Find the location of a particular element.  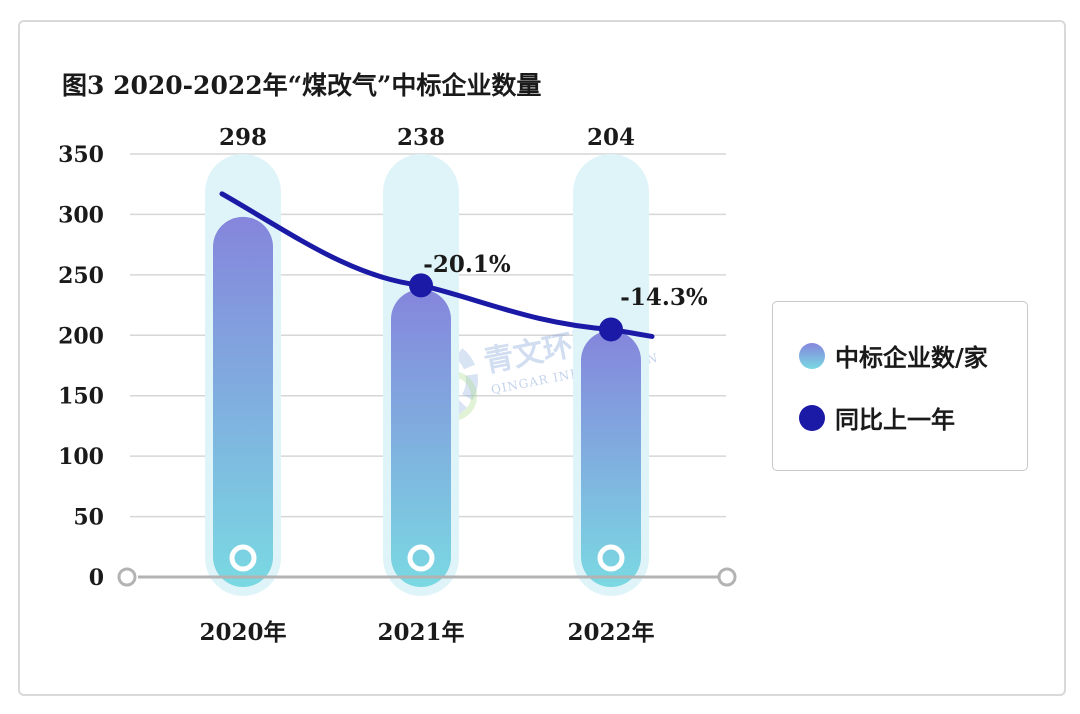

chart-title: 图3 2020-2022年“煤改气”中标企业数量 is located at coordinates (302, 85).